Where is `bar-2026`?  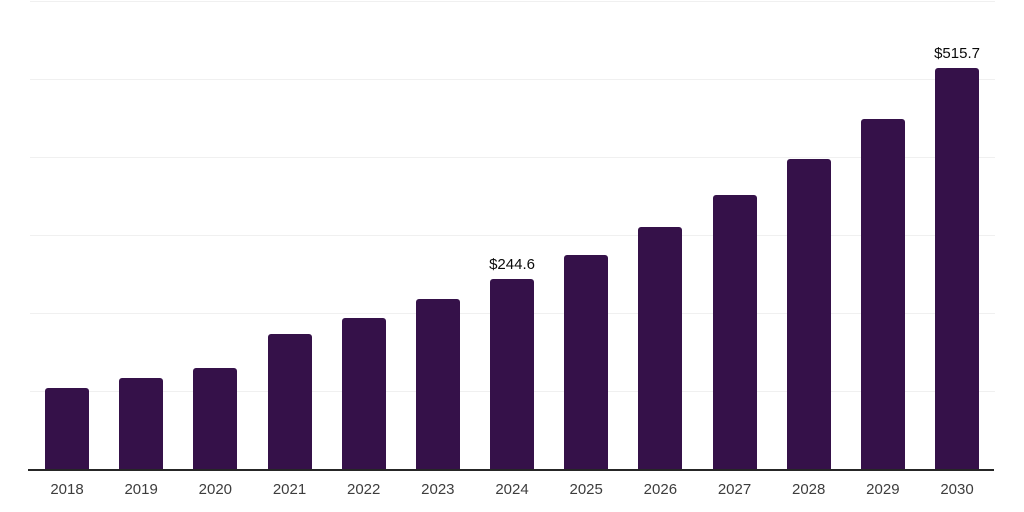
bar-2026 is located at coordinates (660, 348).